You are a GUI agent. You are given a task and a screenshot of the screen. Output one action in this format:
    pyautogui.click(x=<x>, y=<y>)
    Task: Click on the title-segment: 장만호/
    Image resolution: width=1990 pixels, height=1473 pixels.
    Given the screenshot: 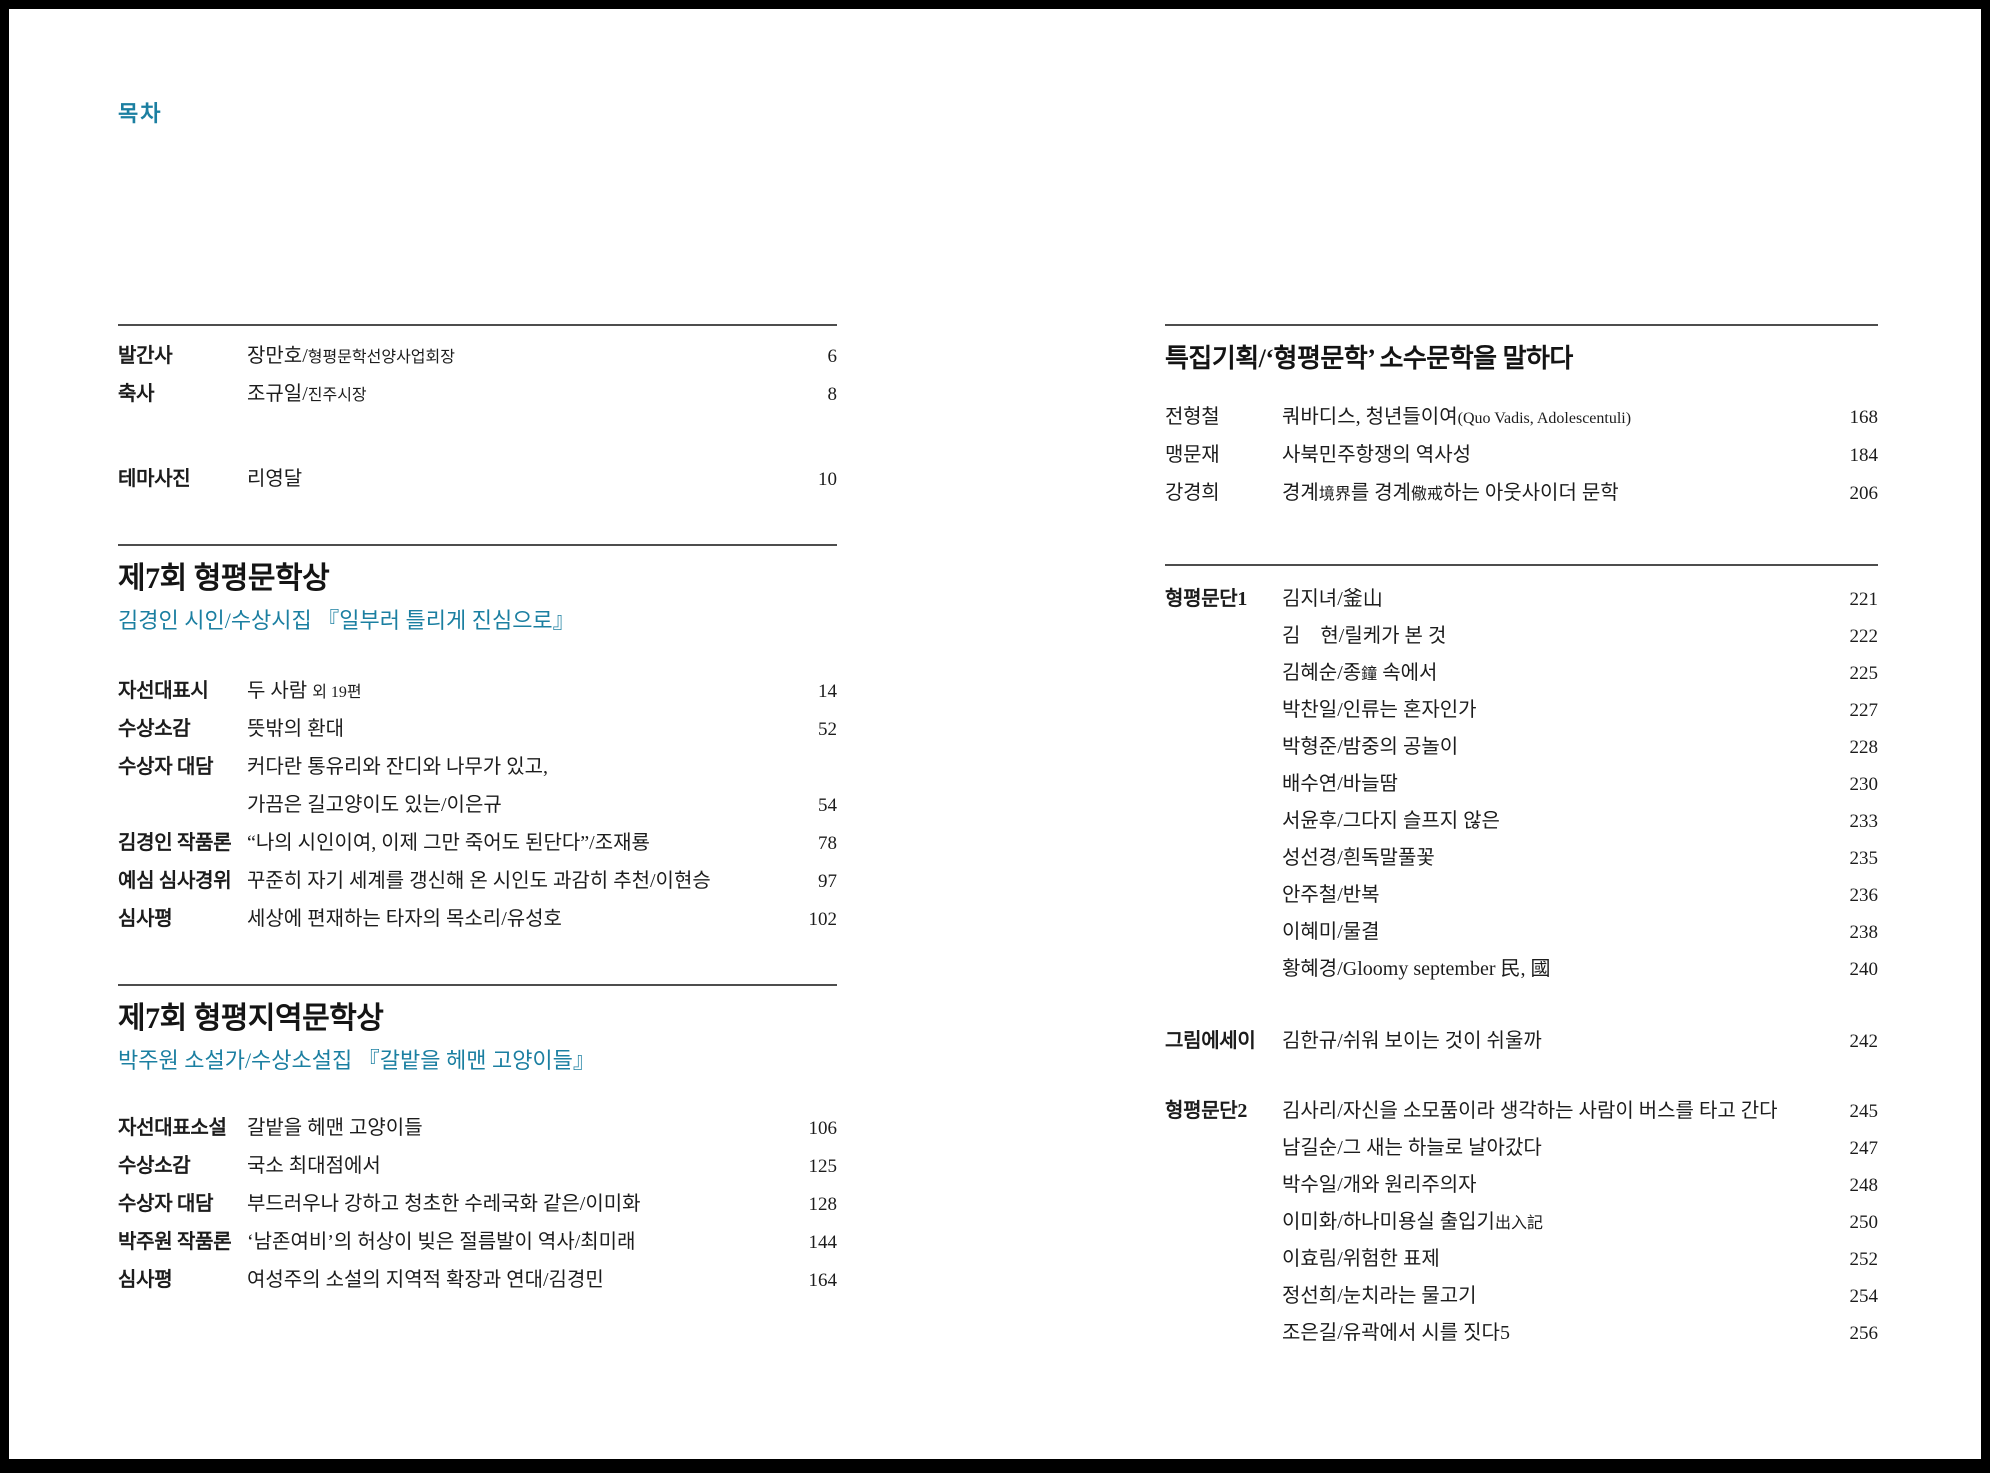 What is the action you would take?
    pyautogui.click(x=277, y=356)
    